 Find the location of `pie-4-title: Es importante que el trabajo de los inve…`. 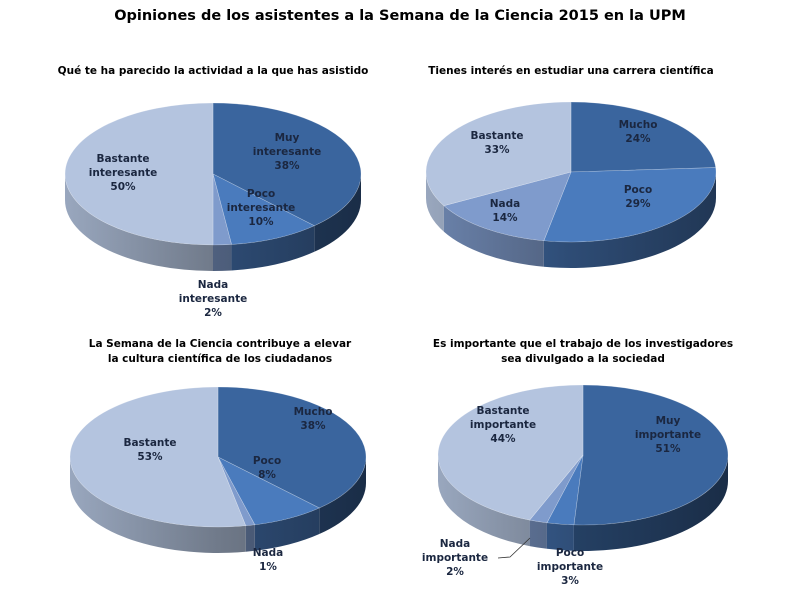

pie-4-title: Es importante que el trabajo de los inve… is located at coordinates (583, 351).